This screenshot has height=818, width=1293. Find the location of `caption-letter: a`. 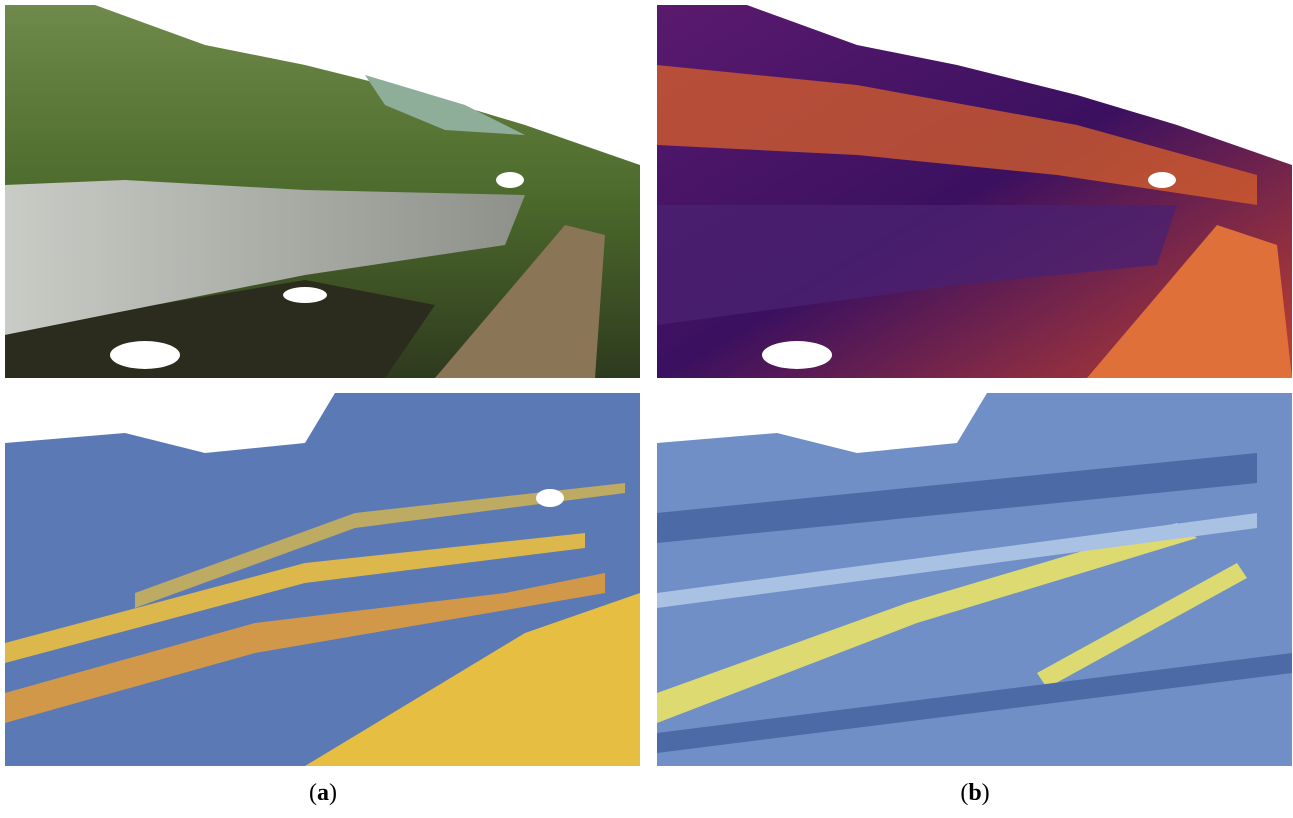

caption-letter: a is located at coordinates (323, 793).